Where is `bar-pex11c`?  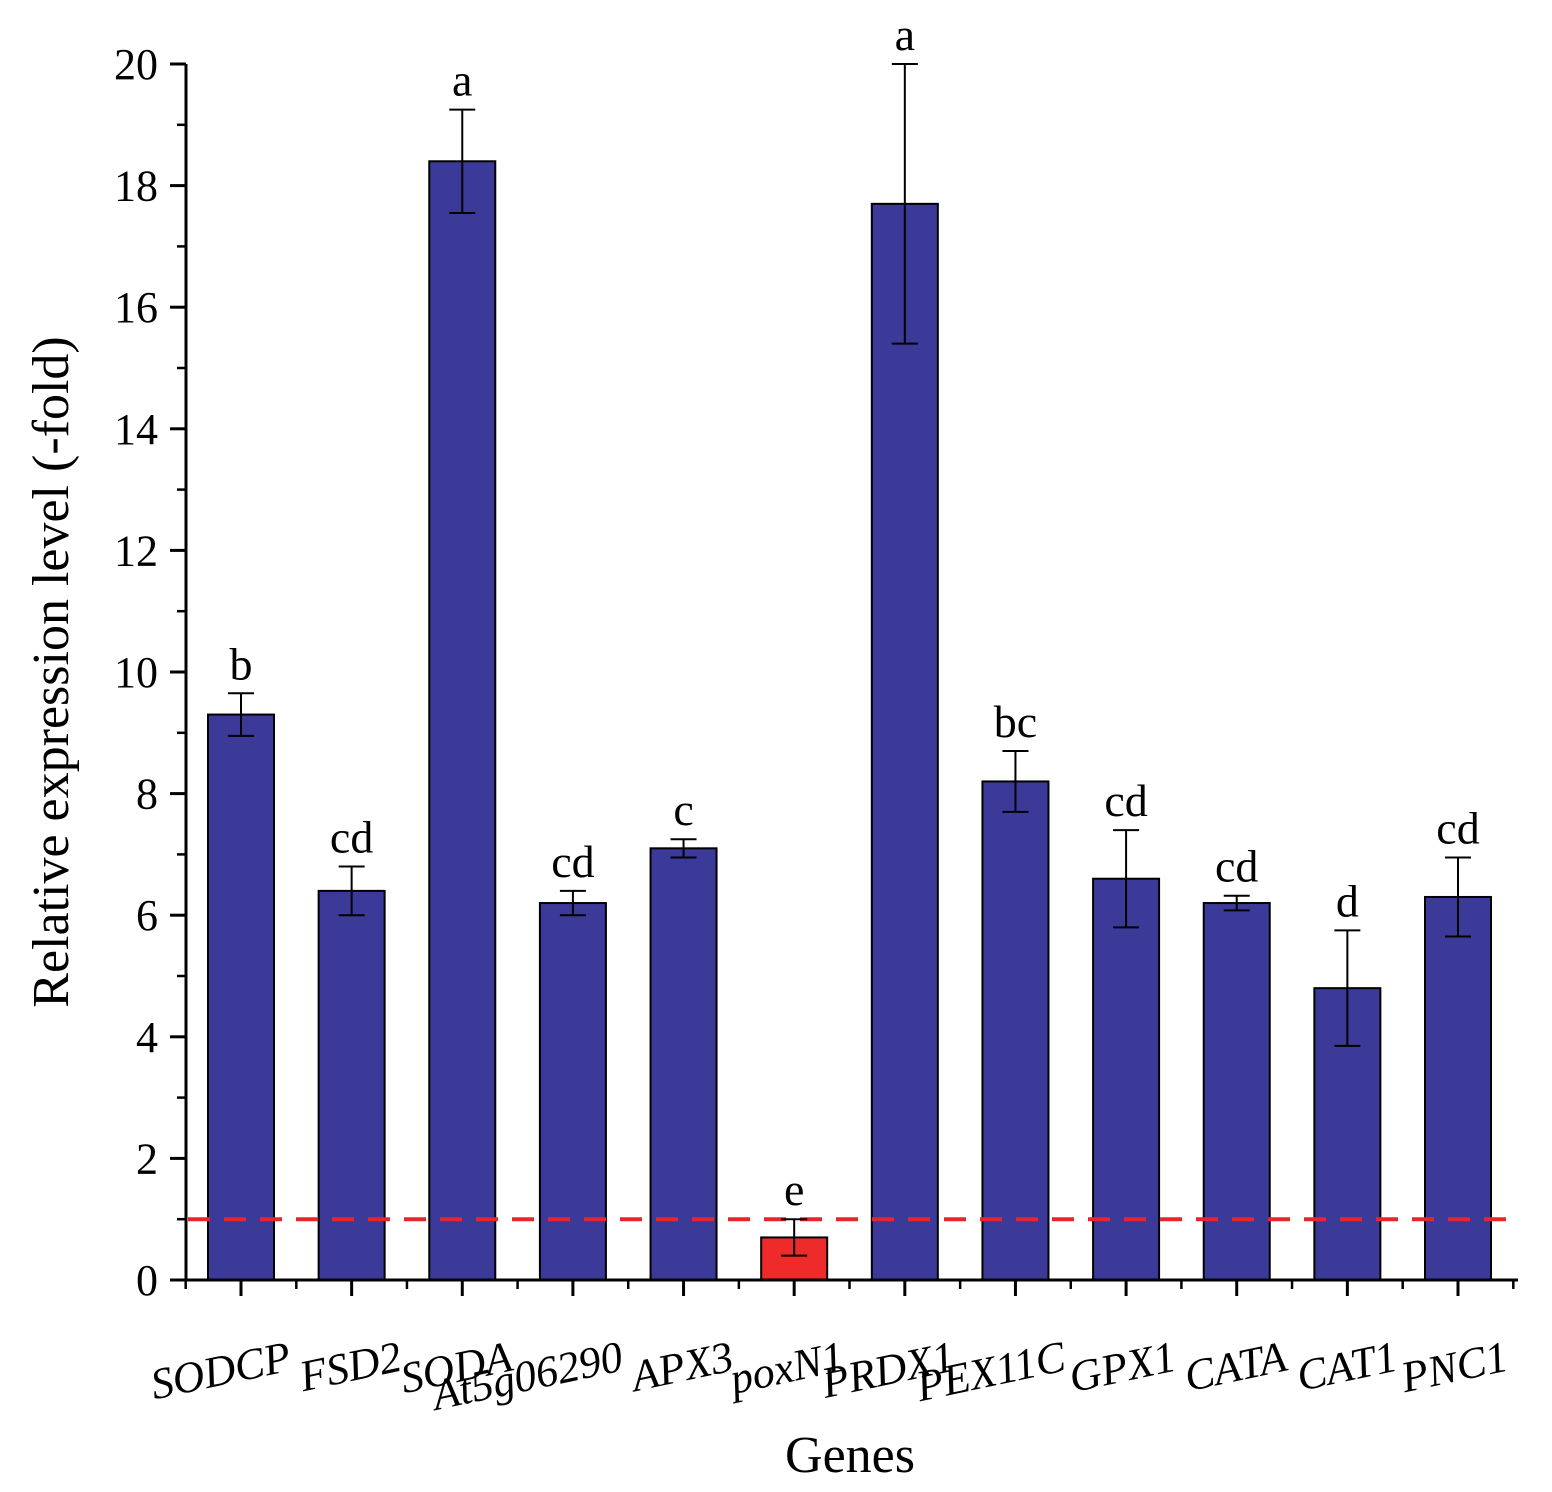
bar-pex11c is located at coordinates (1015, 1030).